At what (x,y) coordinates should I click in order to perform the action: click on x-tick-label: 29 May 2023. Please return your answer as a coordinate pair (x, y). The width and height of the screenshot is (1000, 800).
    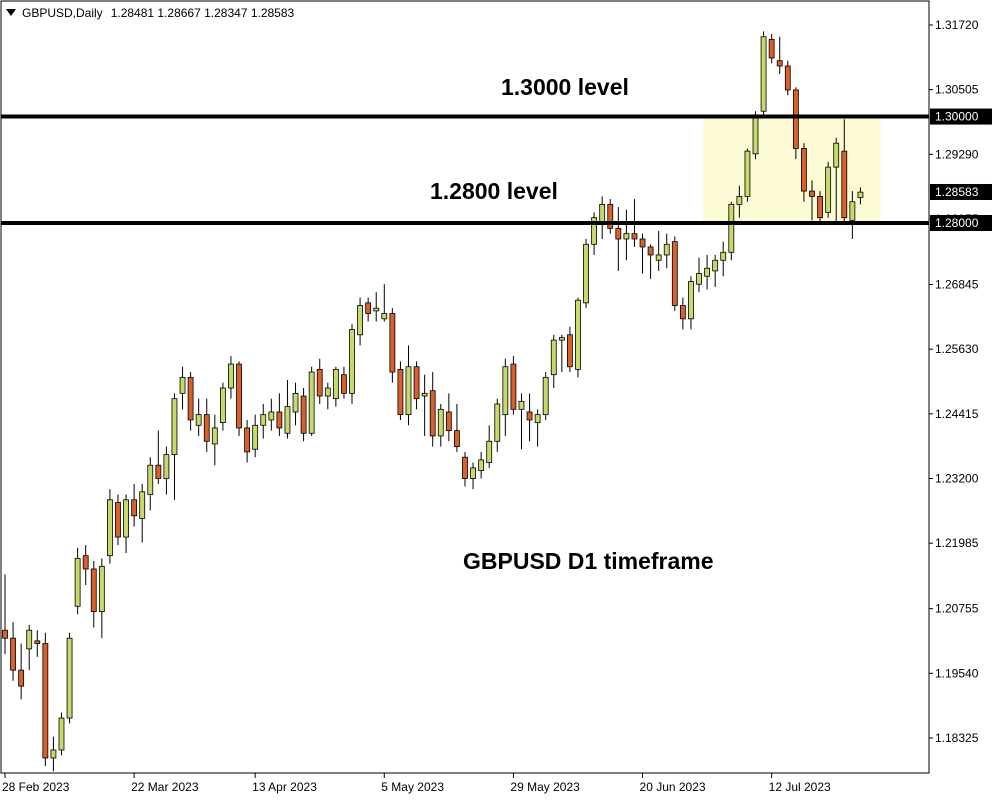
    Looking at the image, I should click on (545, 787).